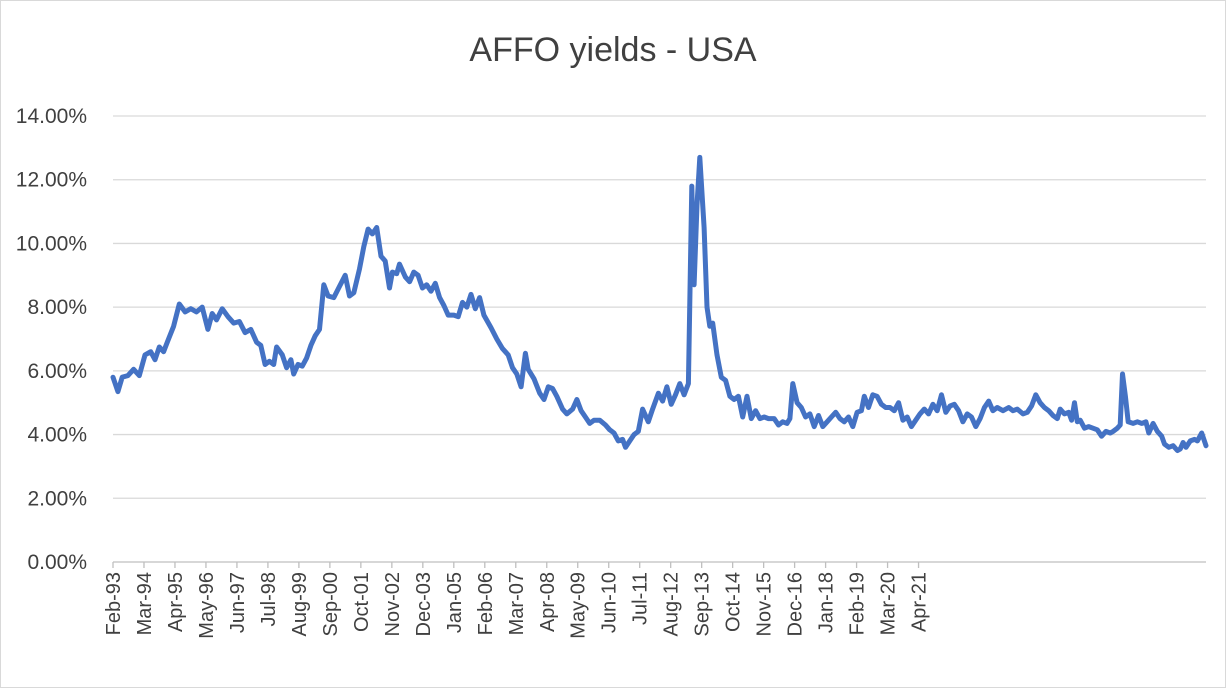  What do you see at coordinates (331, 604) in the screenshot?
I see `x-tick-label: Sep-00` at bounding box center [331, 604].